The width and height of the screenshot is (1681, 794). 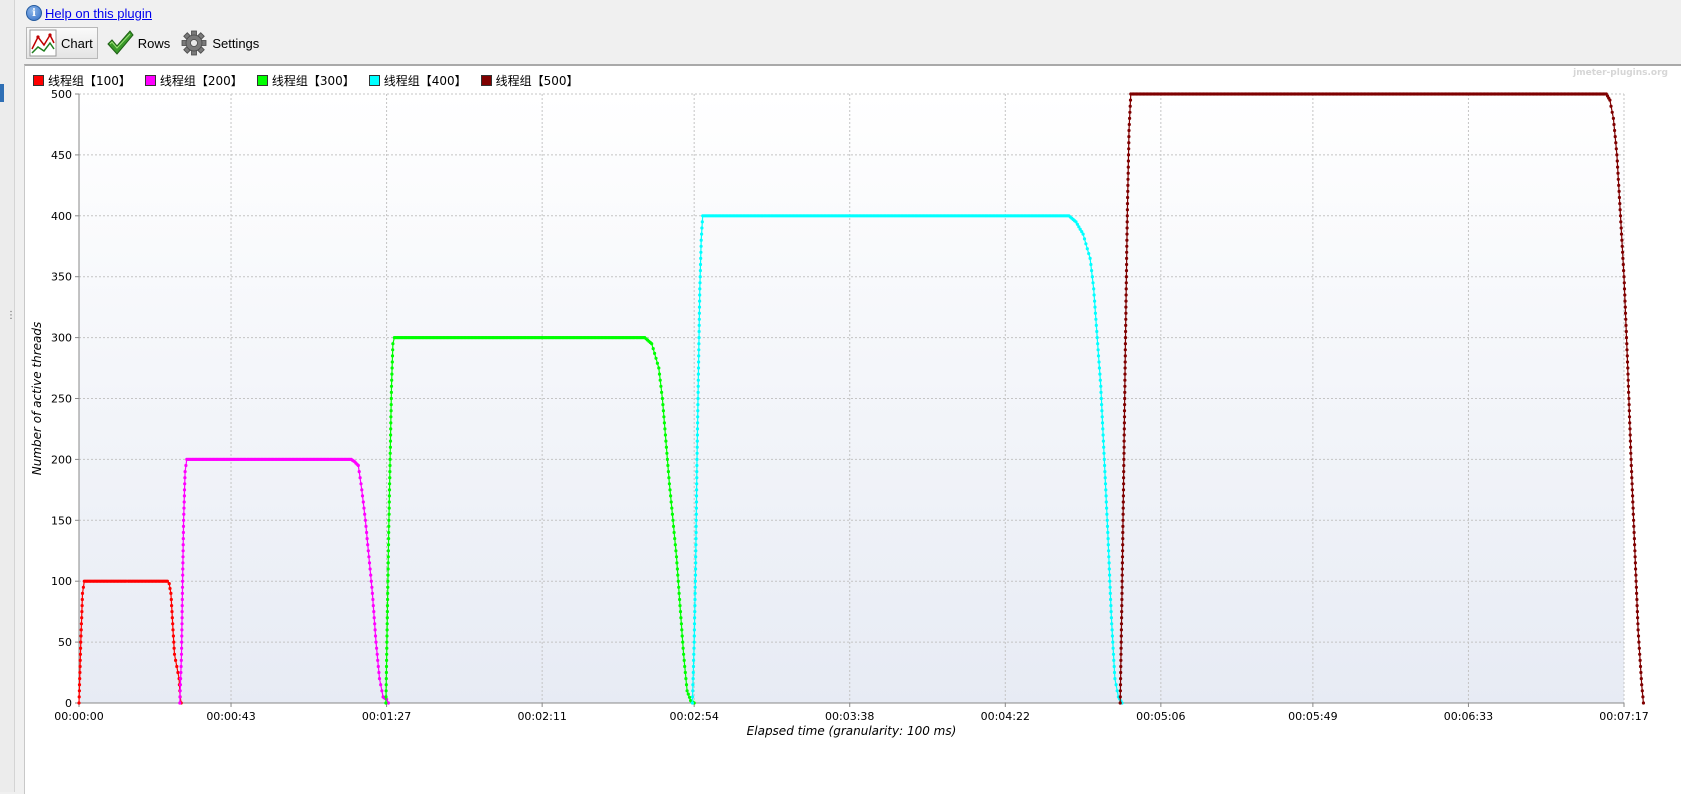 What do you see at coordinates (11, 315) in the screenshot?
I see `splitter-grip: ⋮` at bounding box center [11, 315].